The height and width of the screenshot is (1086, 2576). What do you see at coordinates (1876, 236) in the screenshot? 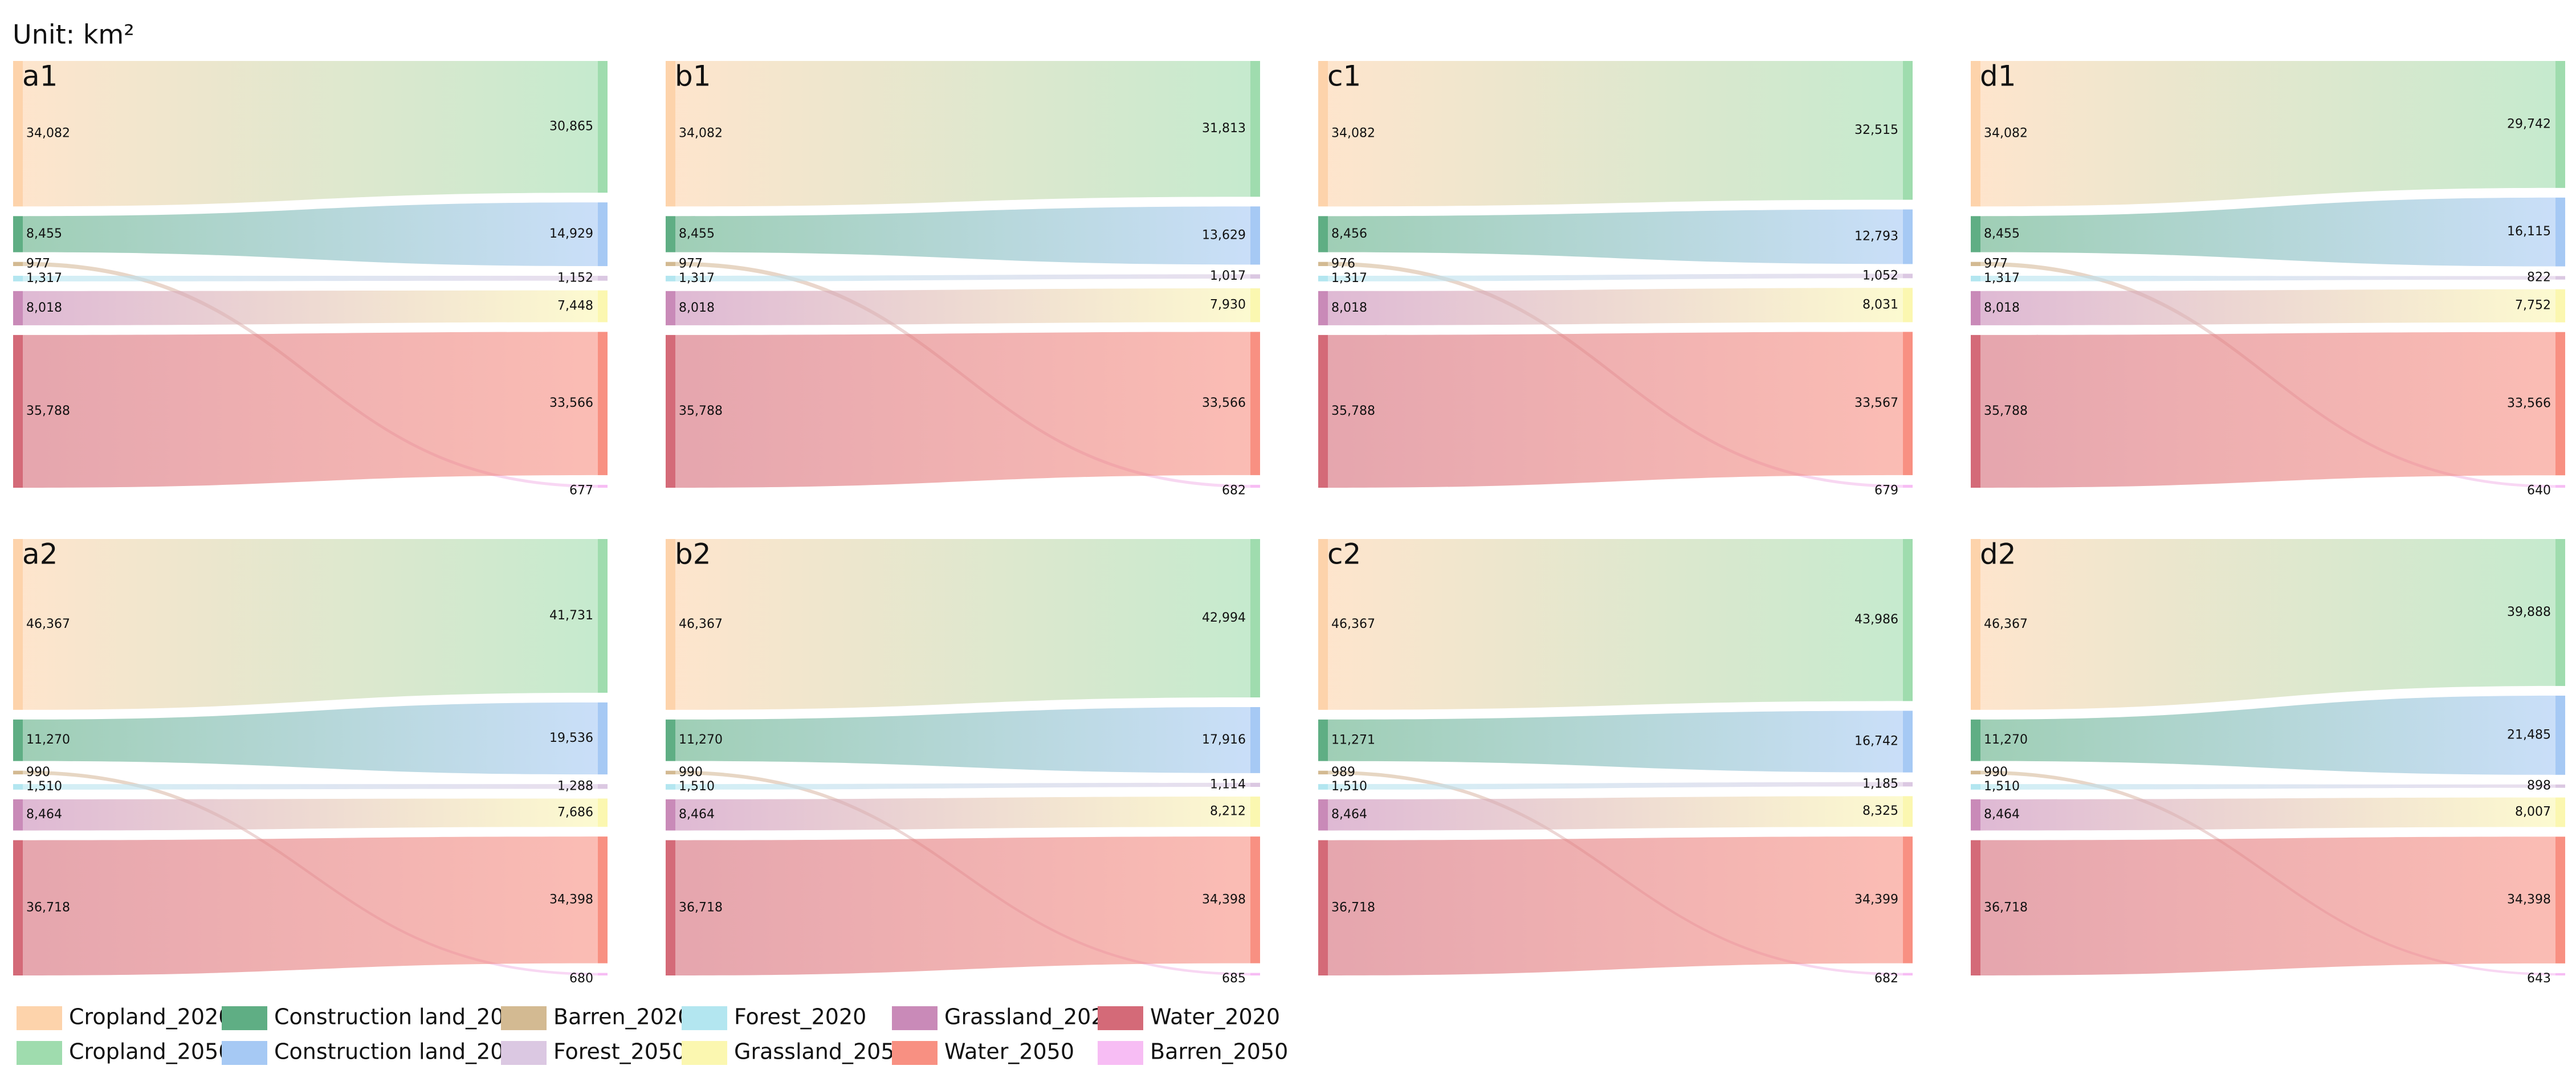
I see `right-value-label: 12,793` at bounding box center [1876, 236].